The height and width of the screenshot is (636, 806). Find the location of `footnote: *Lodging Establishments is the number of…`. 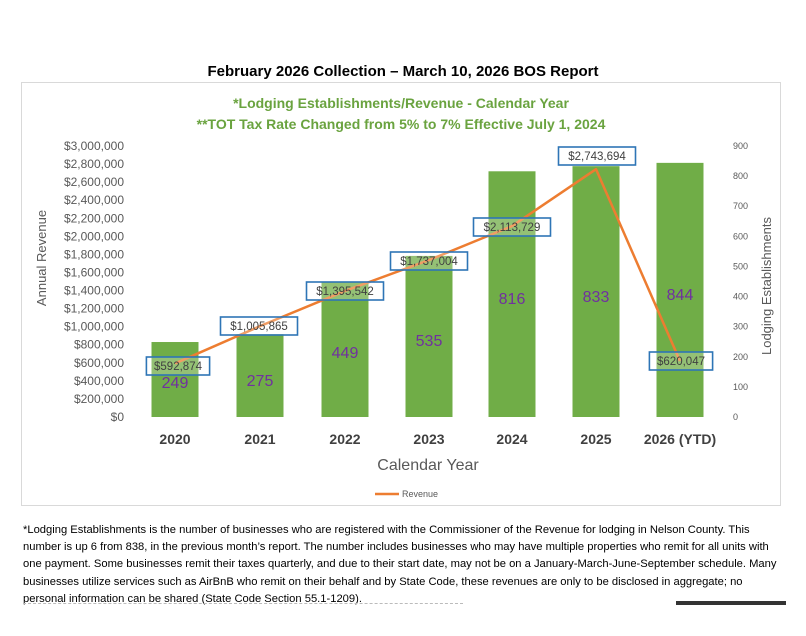

footnote: *Lodging Establishments is the number of… is located at coordinates (400, 564).